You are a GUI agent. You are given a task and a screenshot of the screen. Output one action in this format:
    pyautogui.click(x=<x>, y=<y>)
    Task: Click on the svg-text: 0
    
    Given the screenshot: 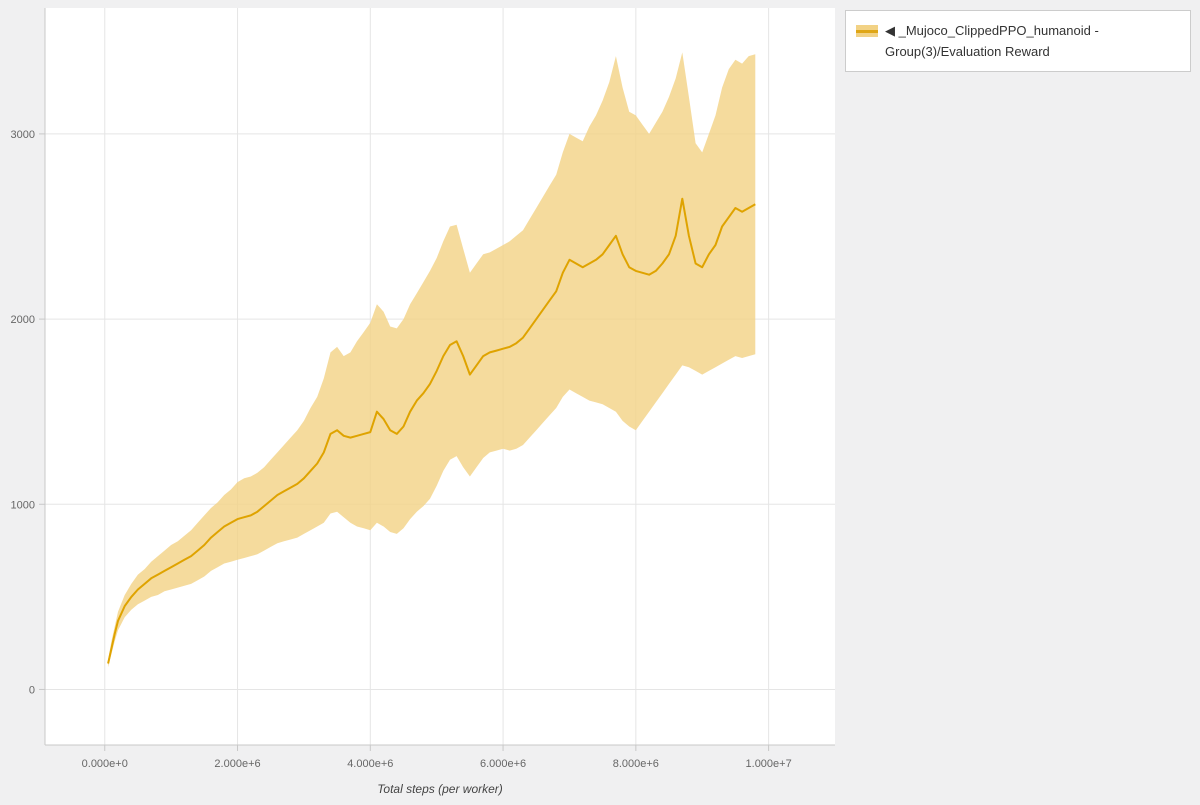 What is the action you would take?
    pyautogui.click(x=32, y=690)
    